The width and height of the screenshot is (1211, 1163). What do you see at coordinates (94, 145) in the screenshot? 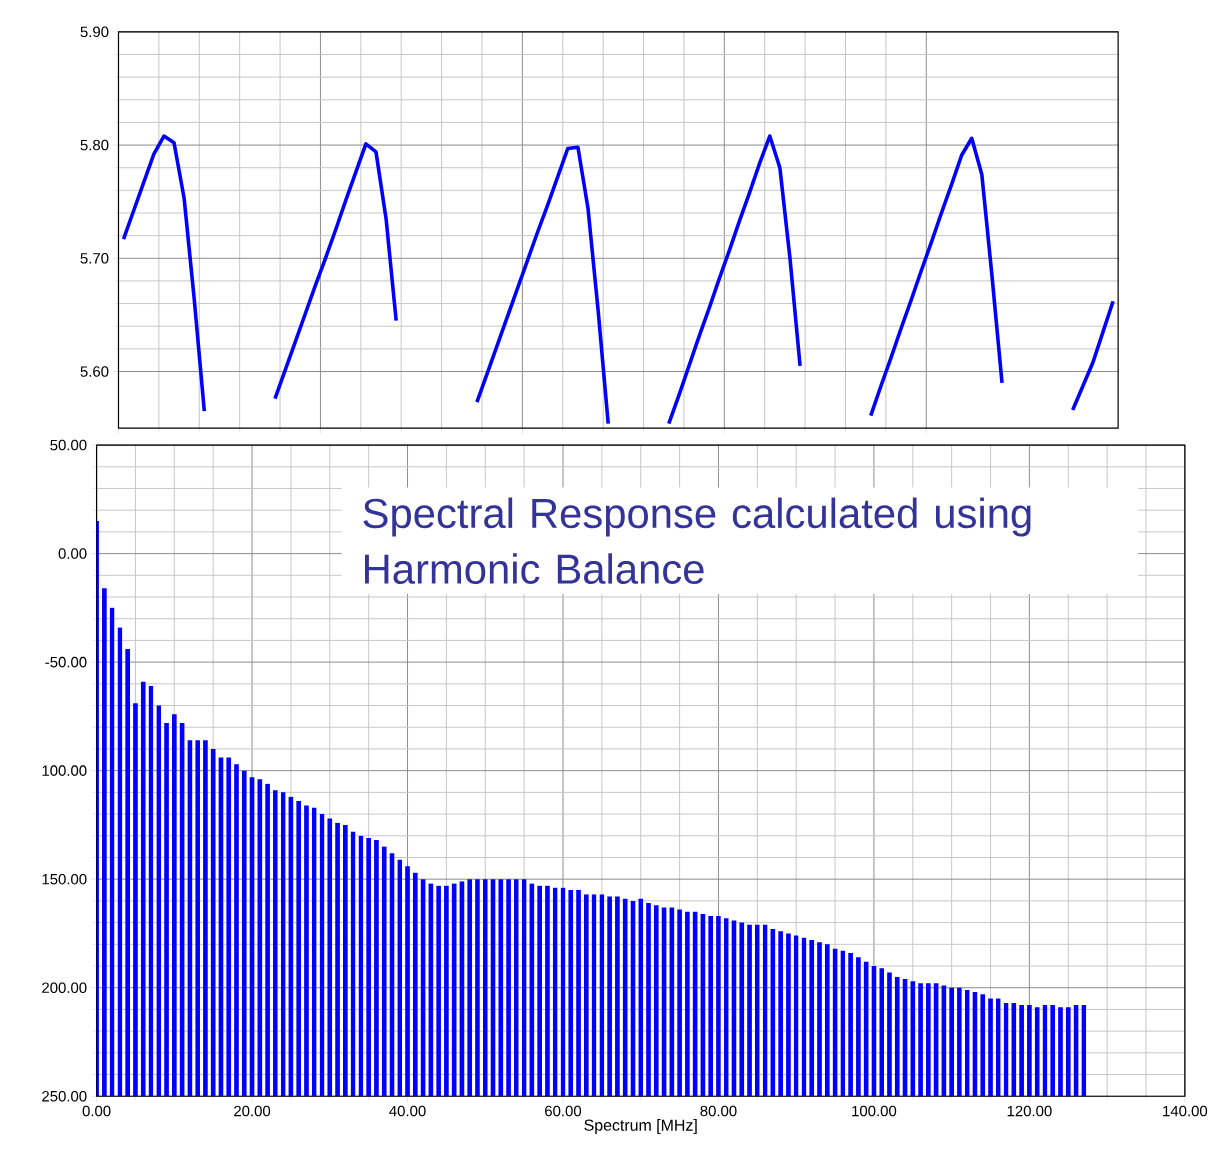
I see `y-tick-label: 5.80` at bounding box center [94, 145].